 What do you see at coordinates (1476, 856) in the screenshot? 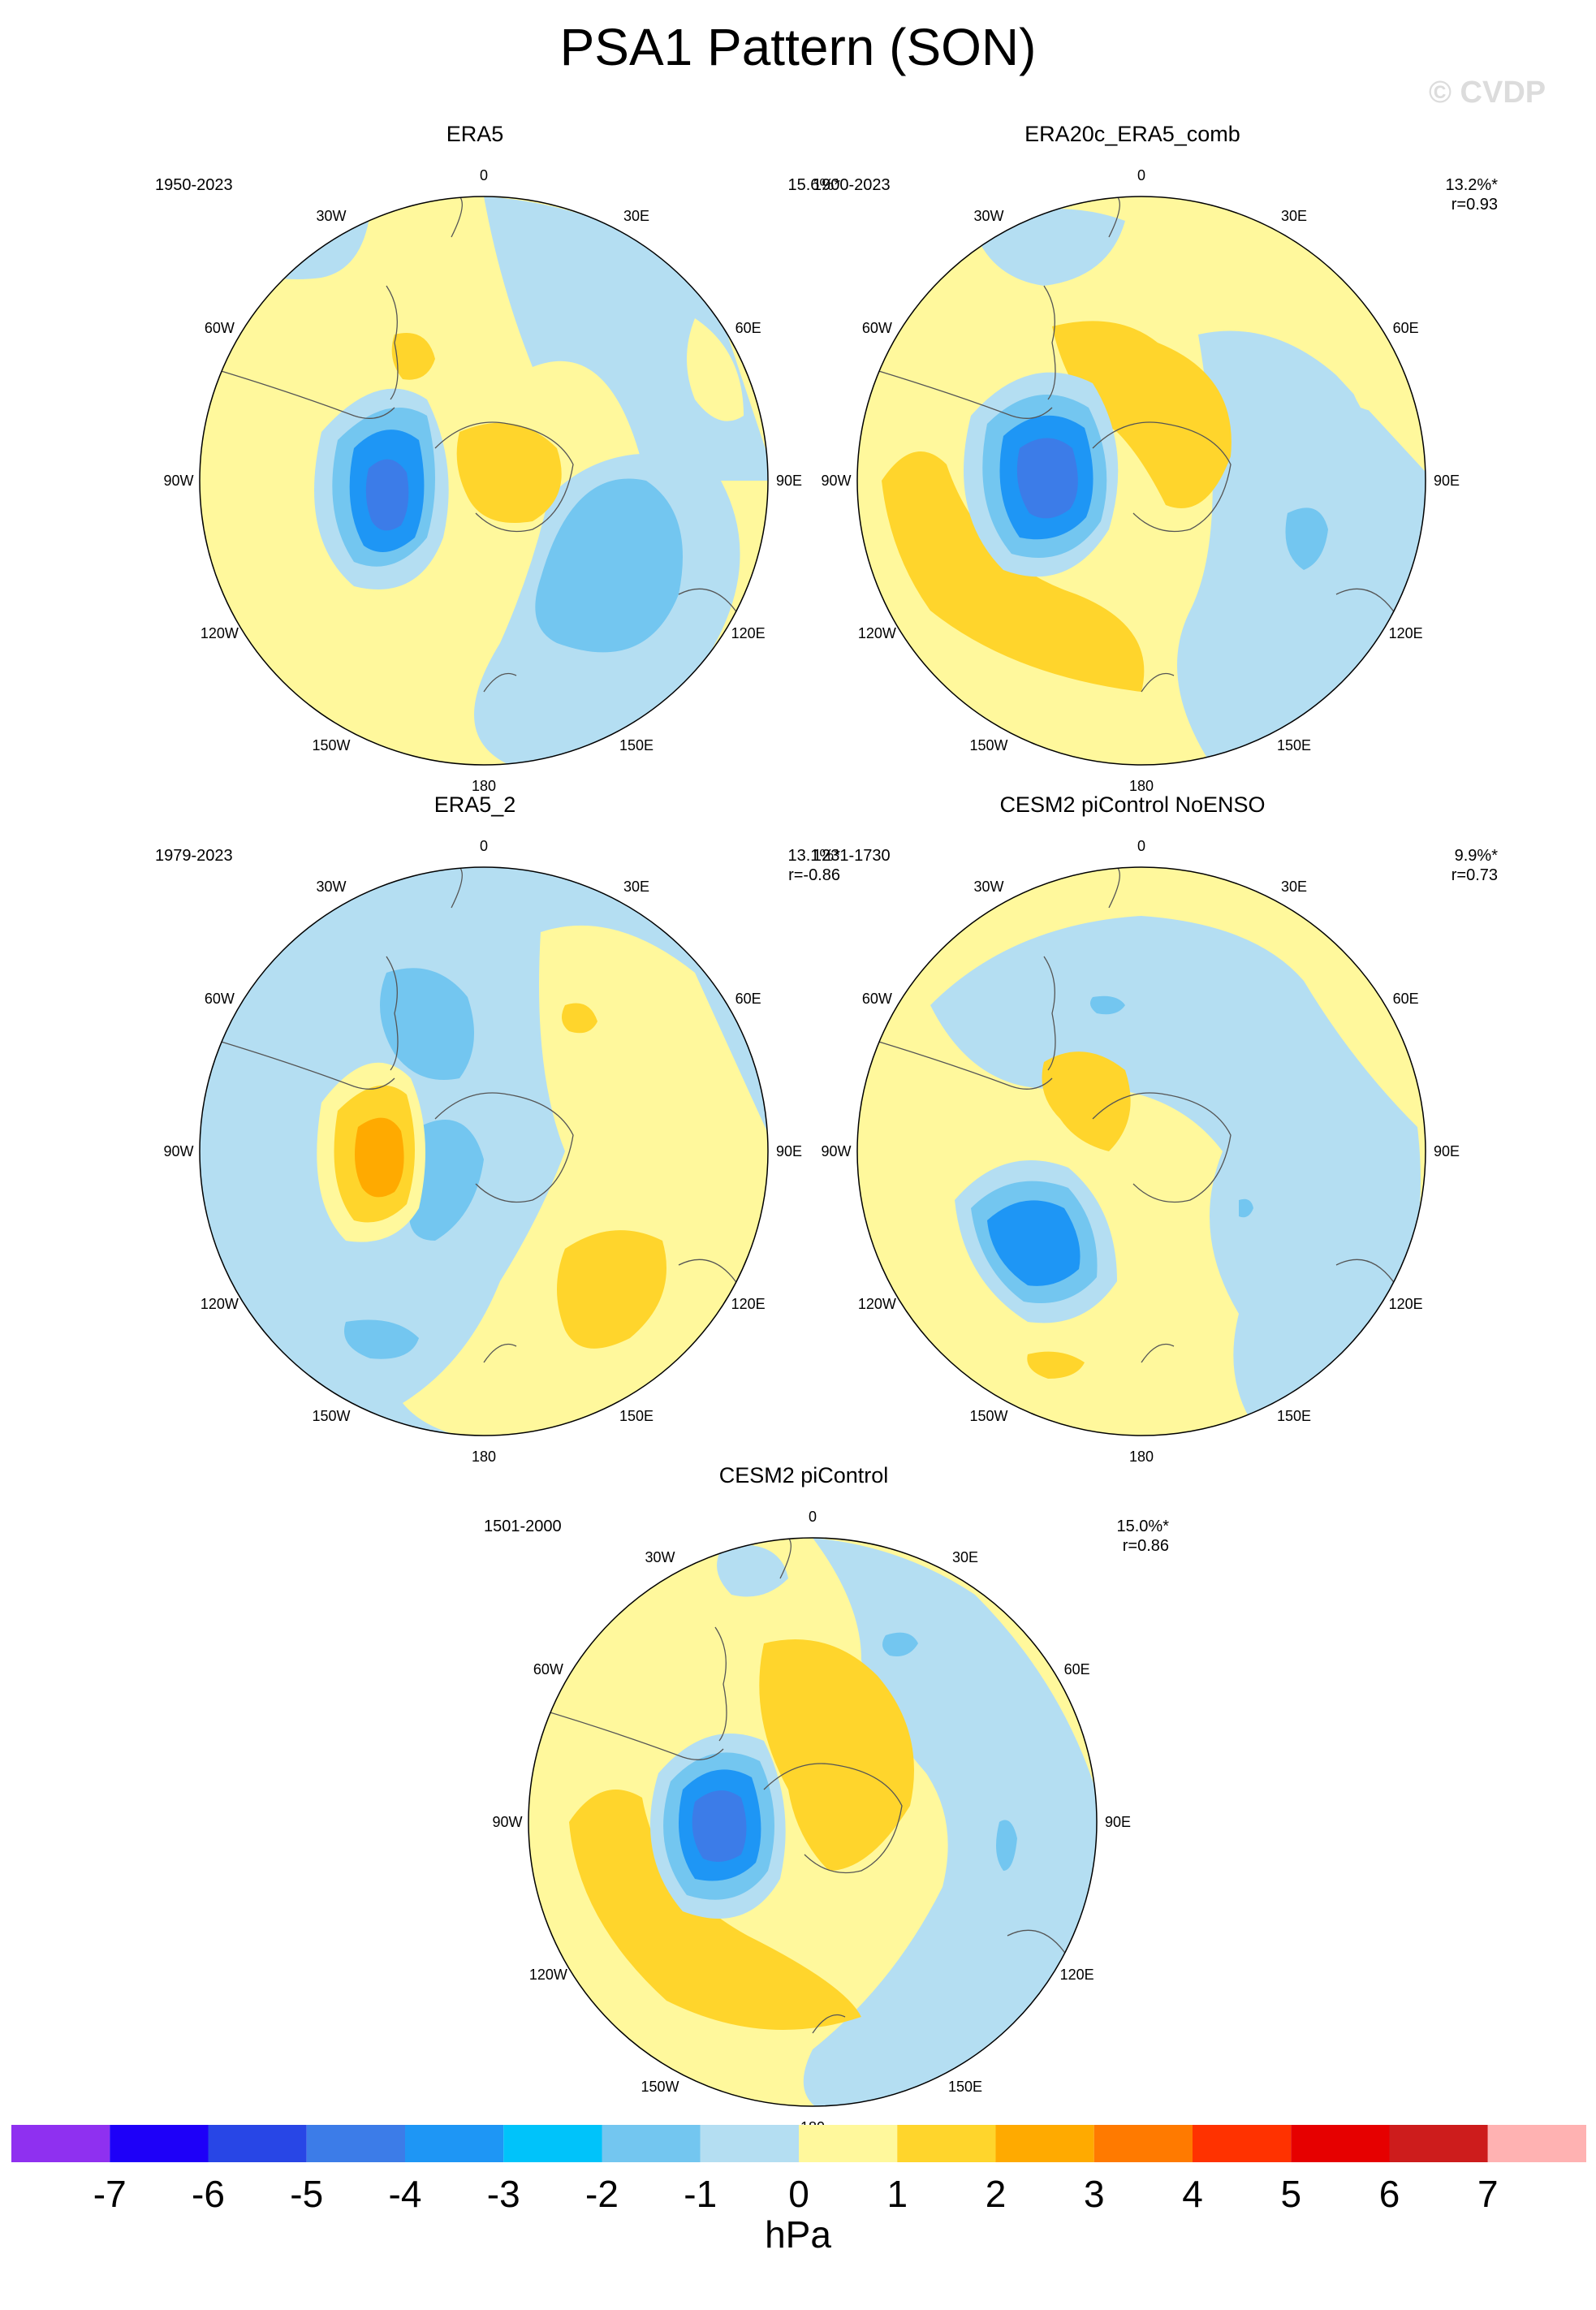
I see `panel-variance-percent: 9.9%*` at bounding box center [1476, 856].